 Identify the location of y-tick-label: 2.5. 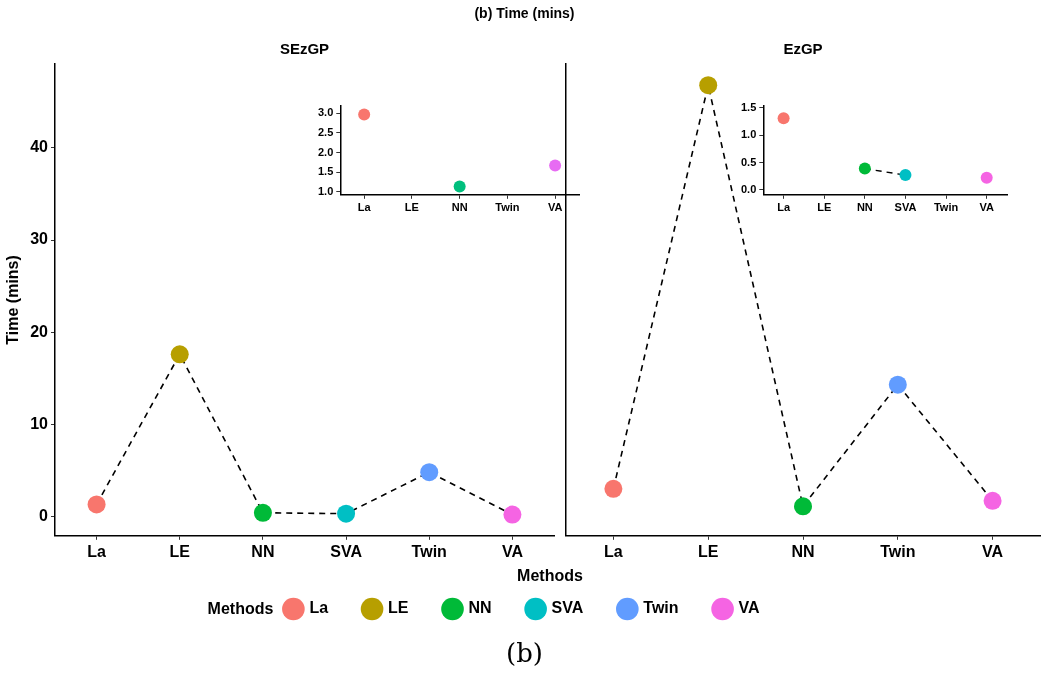
(325, 132).